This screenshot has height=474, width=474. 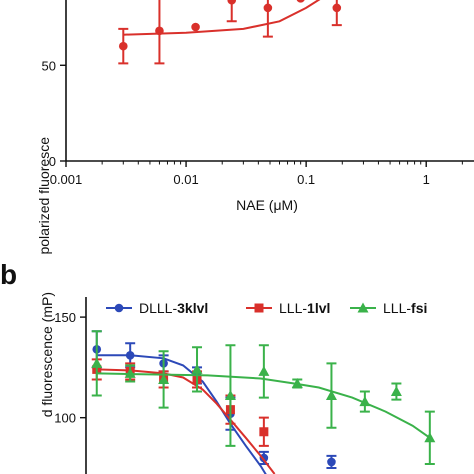 What do you see at coordinates (185, 179) in the screenshot?
I see `panel-a-x-tick-label: 0.01` at bounding box center [185, 179].